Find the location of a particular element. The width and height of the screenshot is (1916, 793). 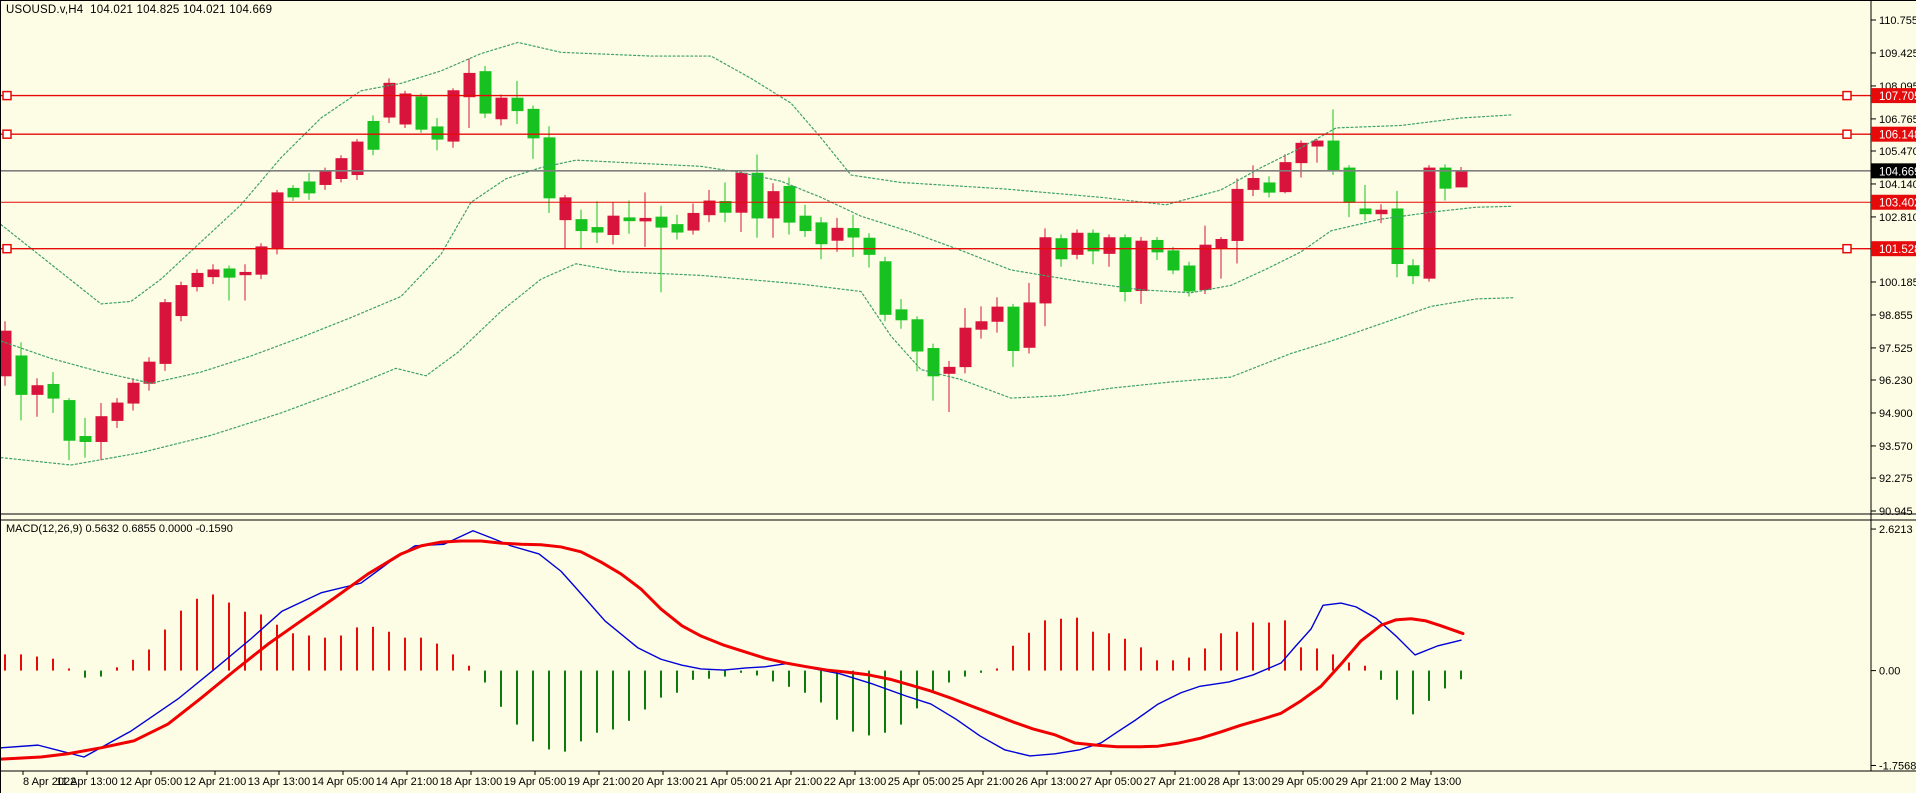

price-tick-label: 106.765 is located at coordinates (1897, 120).